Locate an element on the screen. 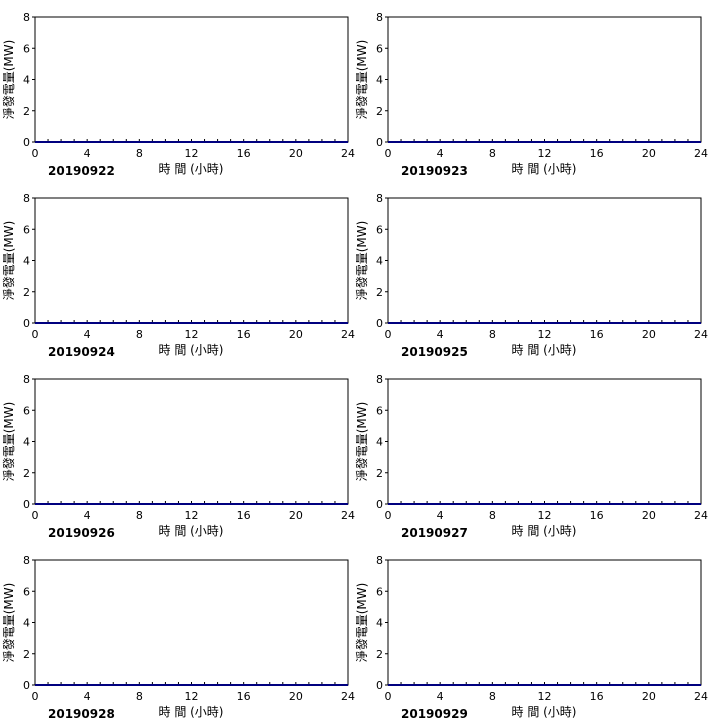  date-label: 20190923 is located at coordinates (434, 171).